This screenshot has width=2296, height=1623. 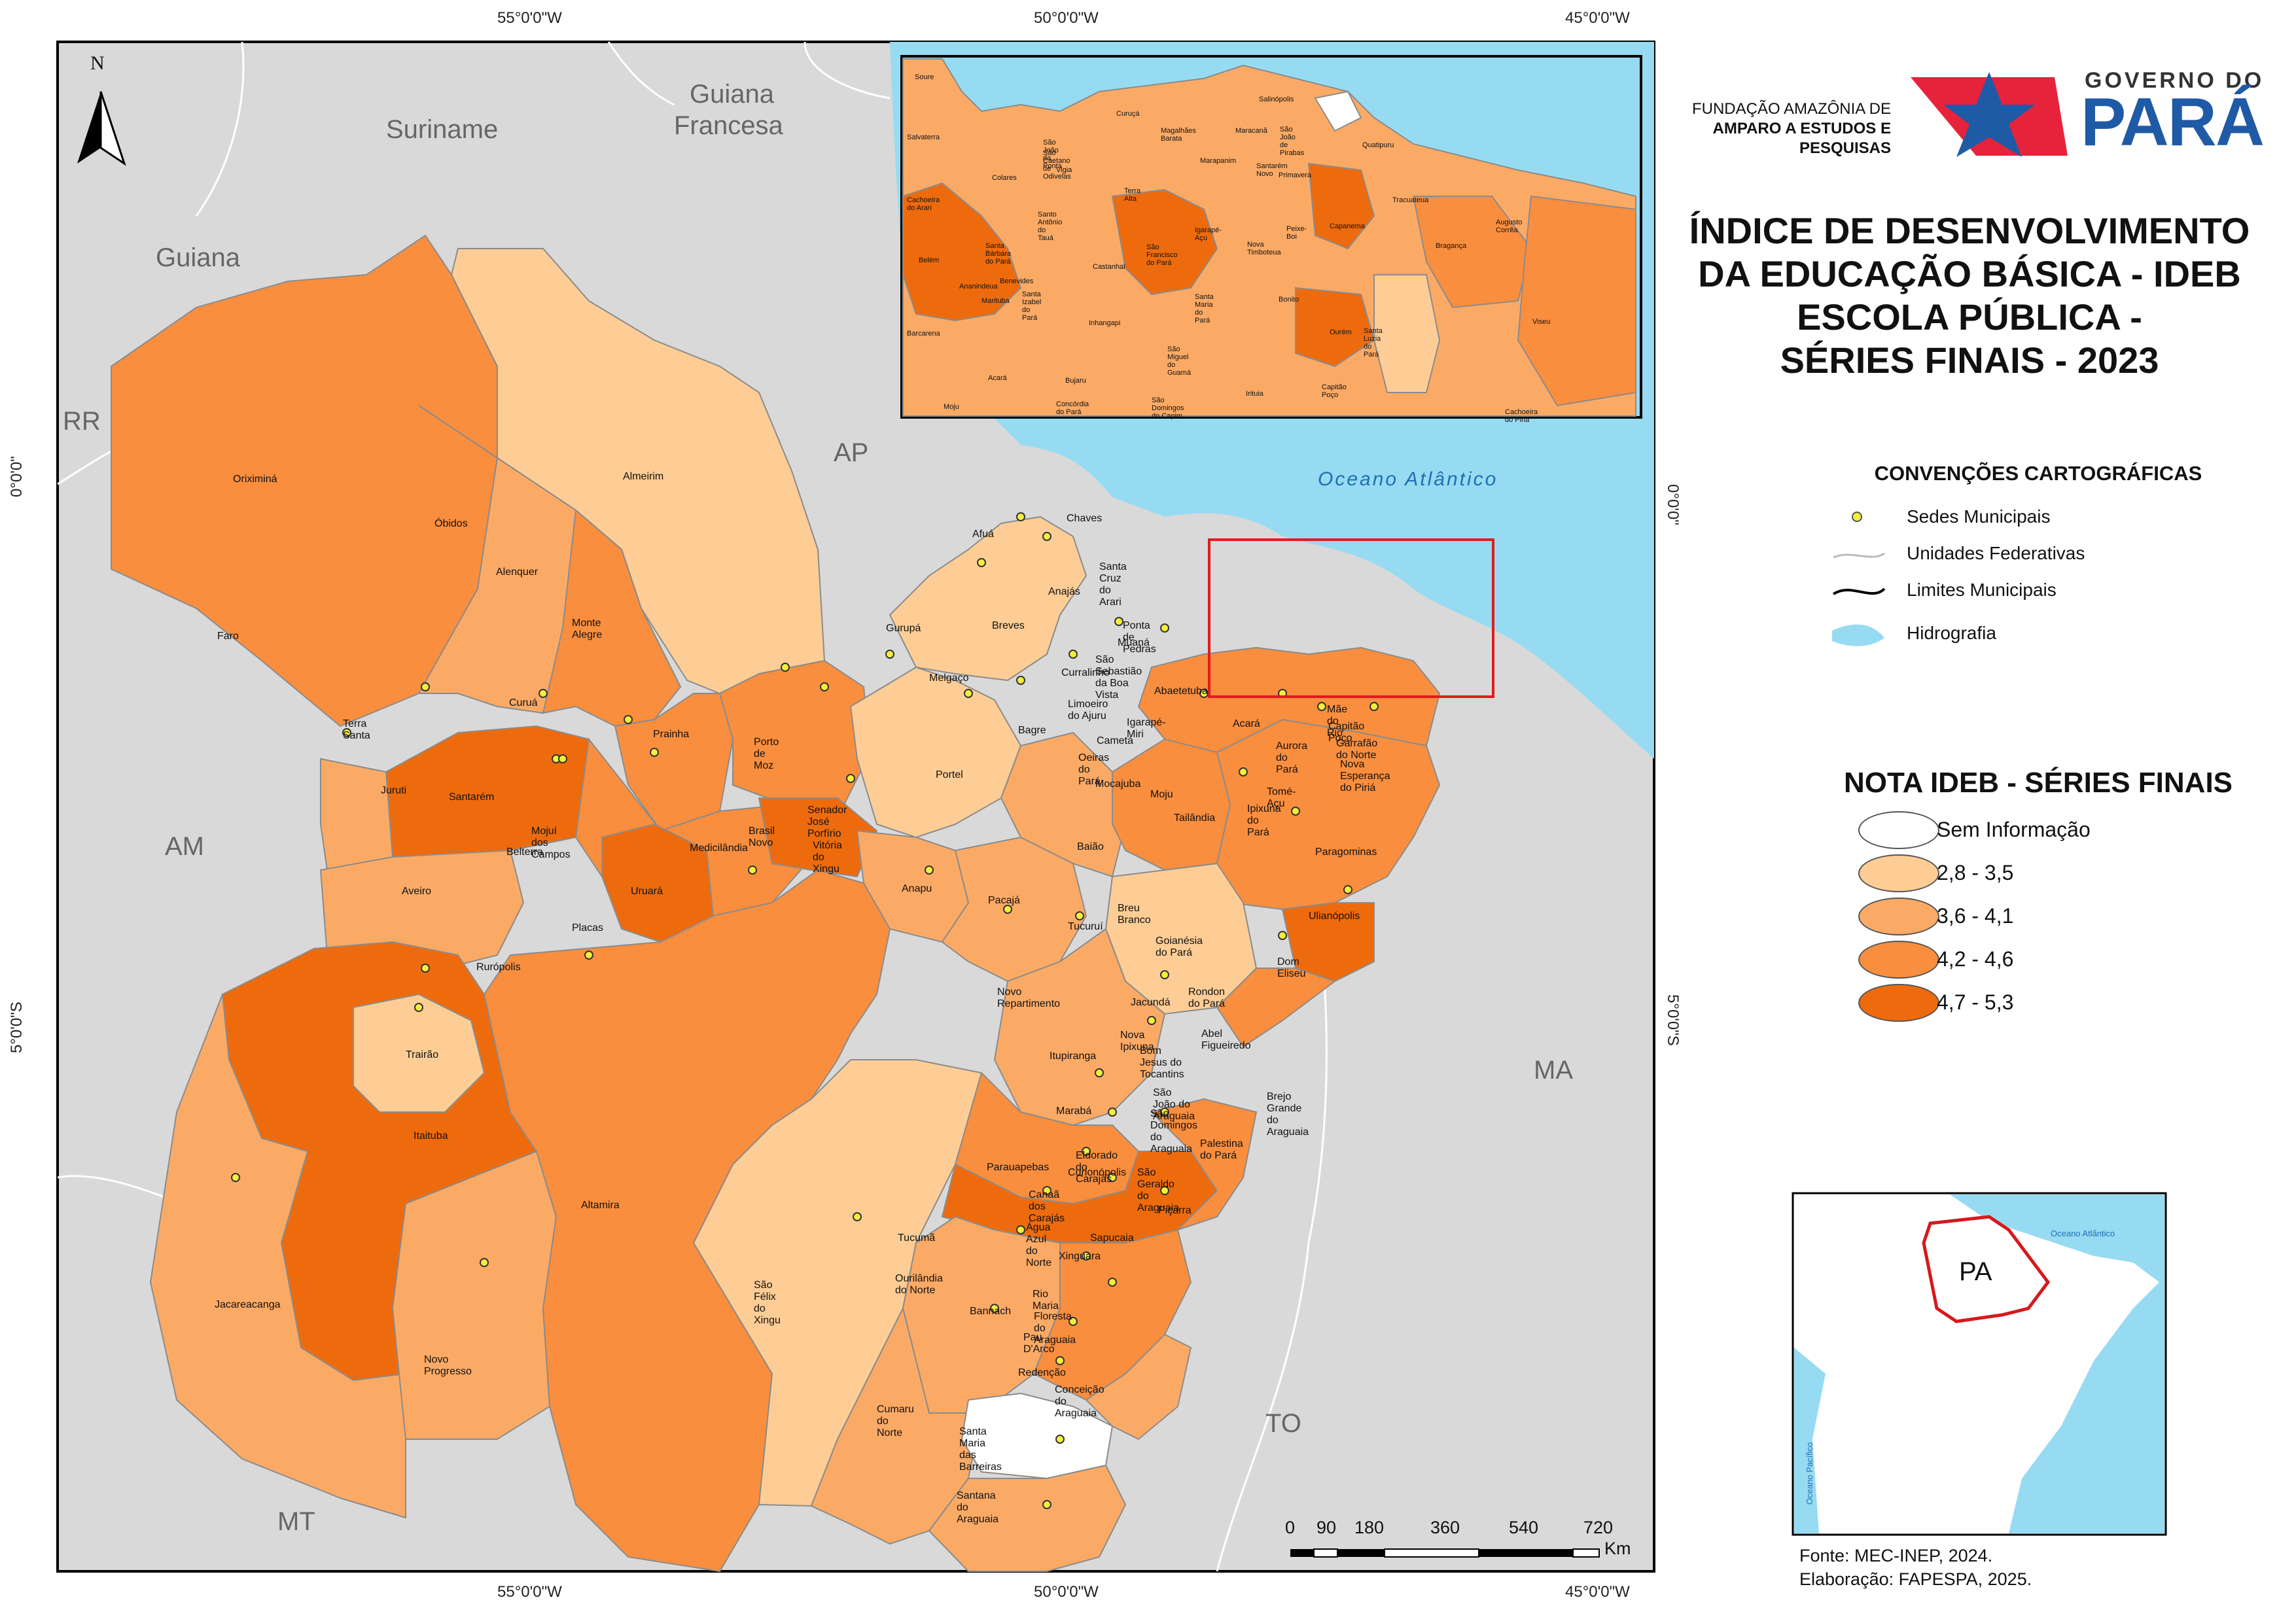 What do you see at coordinates (1291, 967) in the screenshot?
I see `muni-label: Dom Eliseu` at bounding box center [1291, 967].